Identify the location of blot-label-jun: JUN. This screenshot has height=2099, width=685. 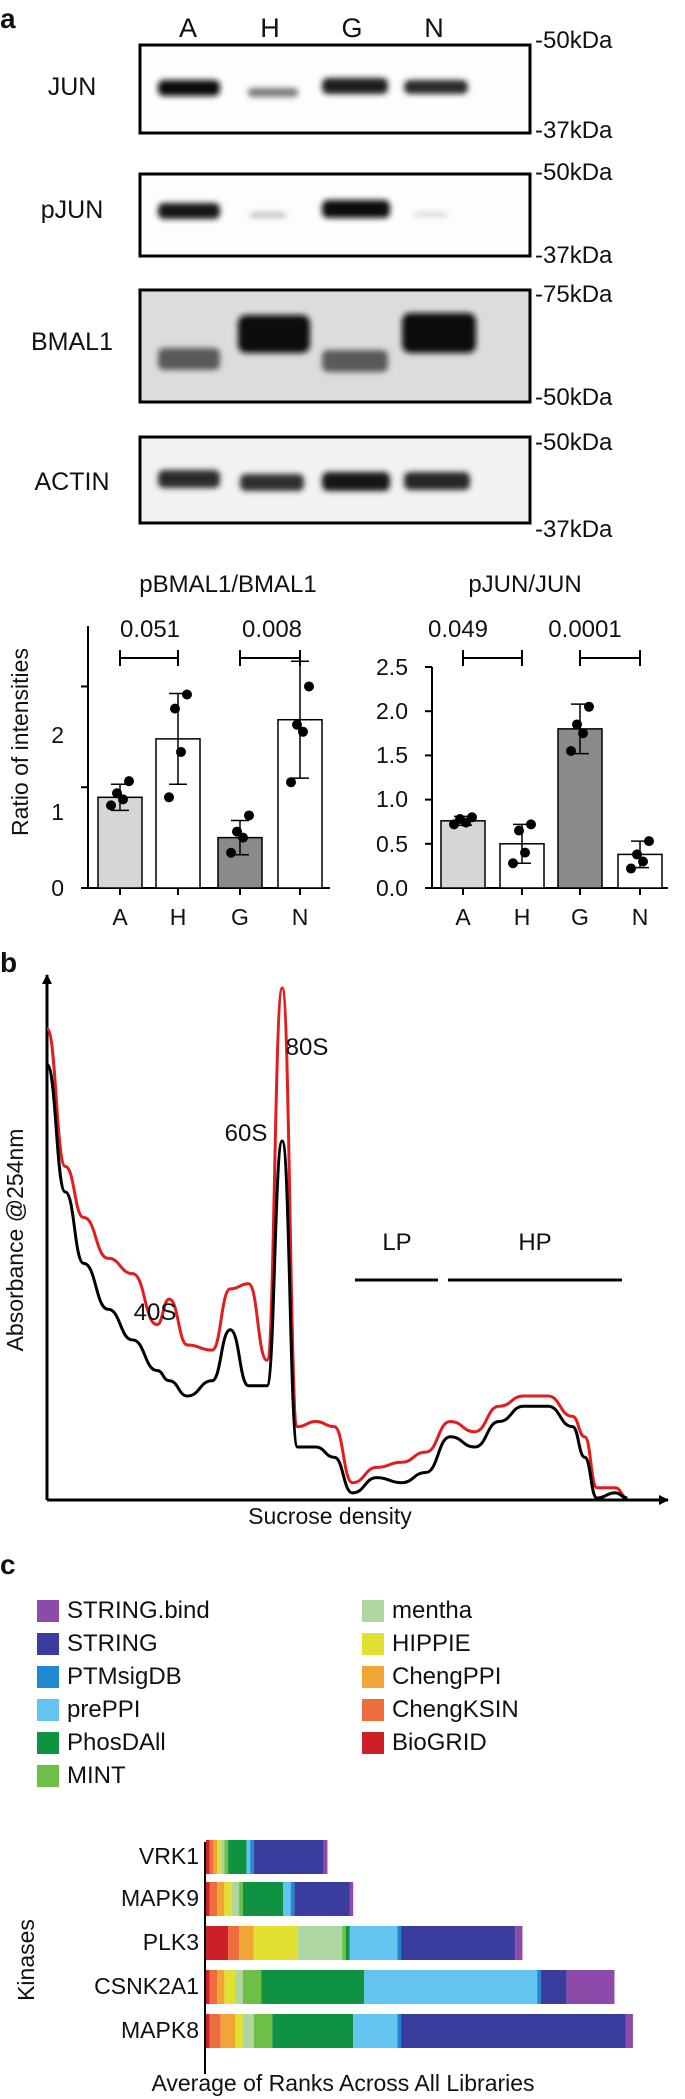
(72, 87).